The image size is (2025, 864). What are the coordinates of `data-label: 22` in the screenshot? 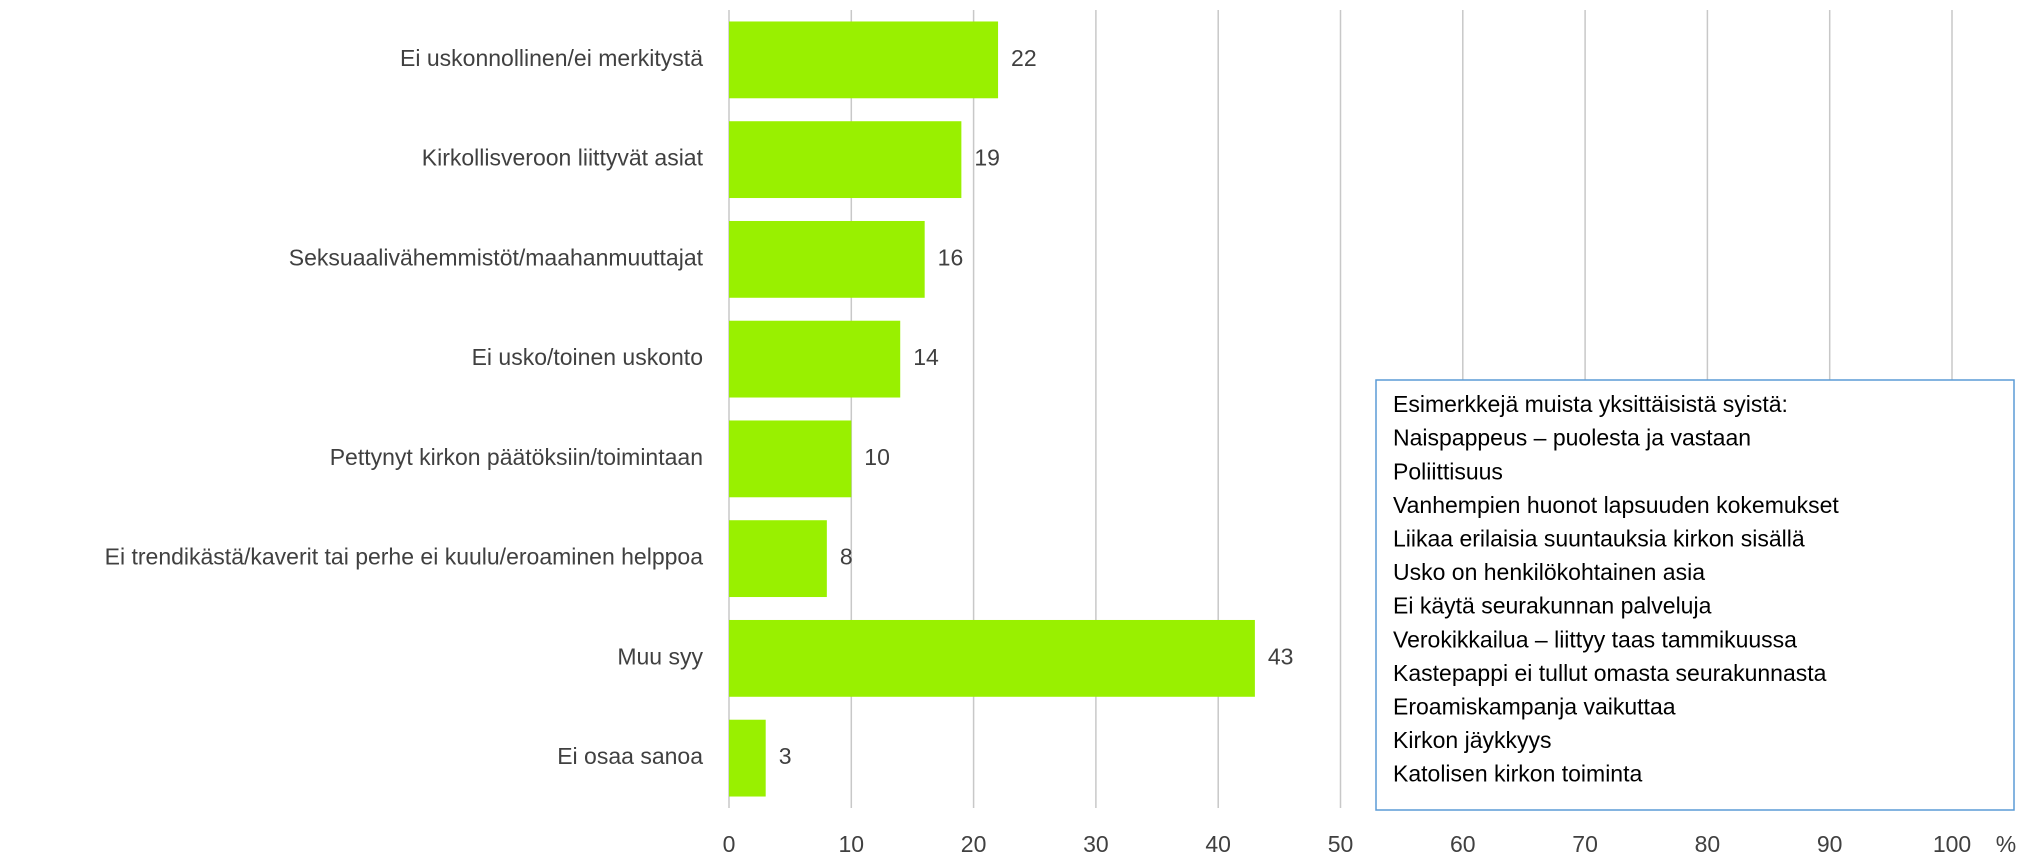 It's located at (1024, 58).